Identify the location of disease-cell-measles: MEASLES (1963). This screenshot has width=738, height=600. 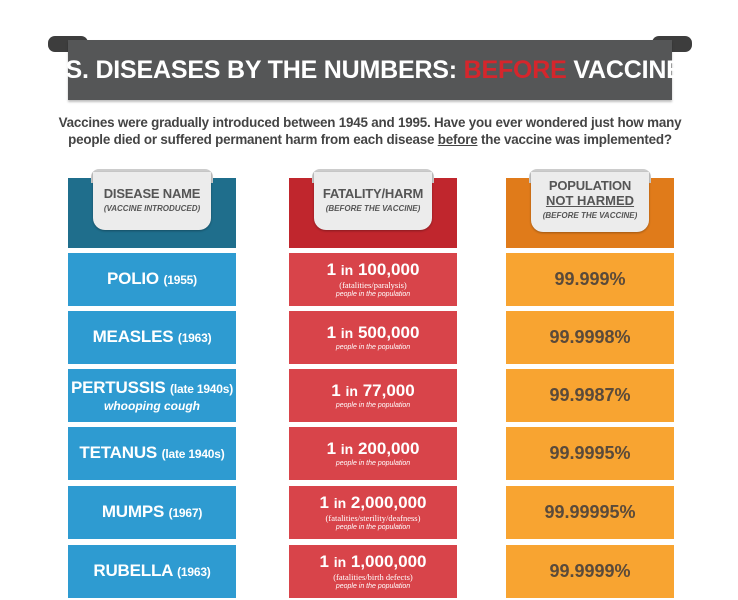
(152, 337).